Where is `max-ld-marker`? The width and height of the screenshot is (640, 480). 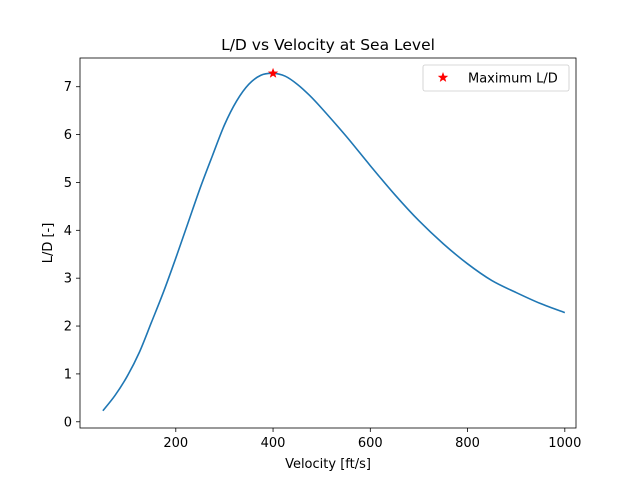
max-ld-marker is located at coordinates (273, 72).